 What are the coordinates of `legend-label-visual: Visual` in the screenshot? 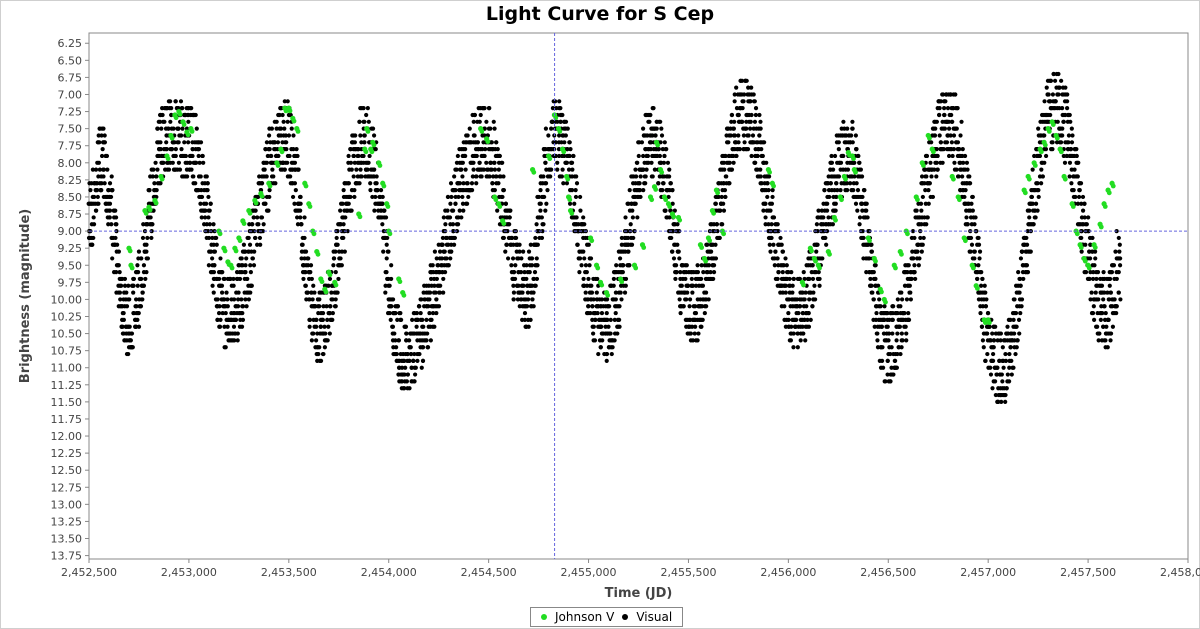 It's located at (654, 617).